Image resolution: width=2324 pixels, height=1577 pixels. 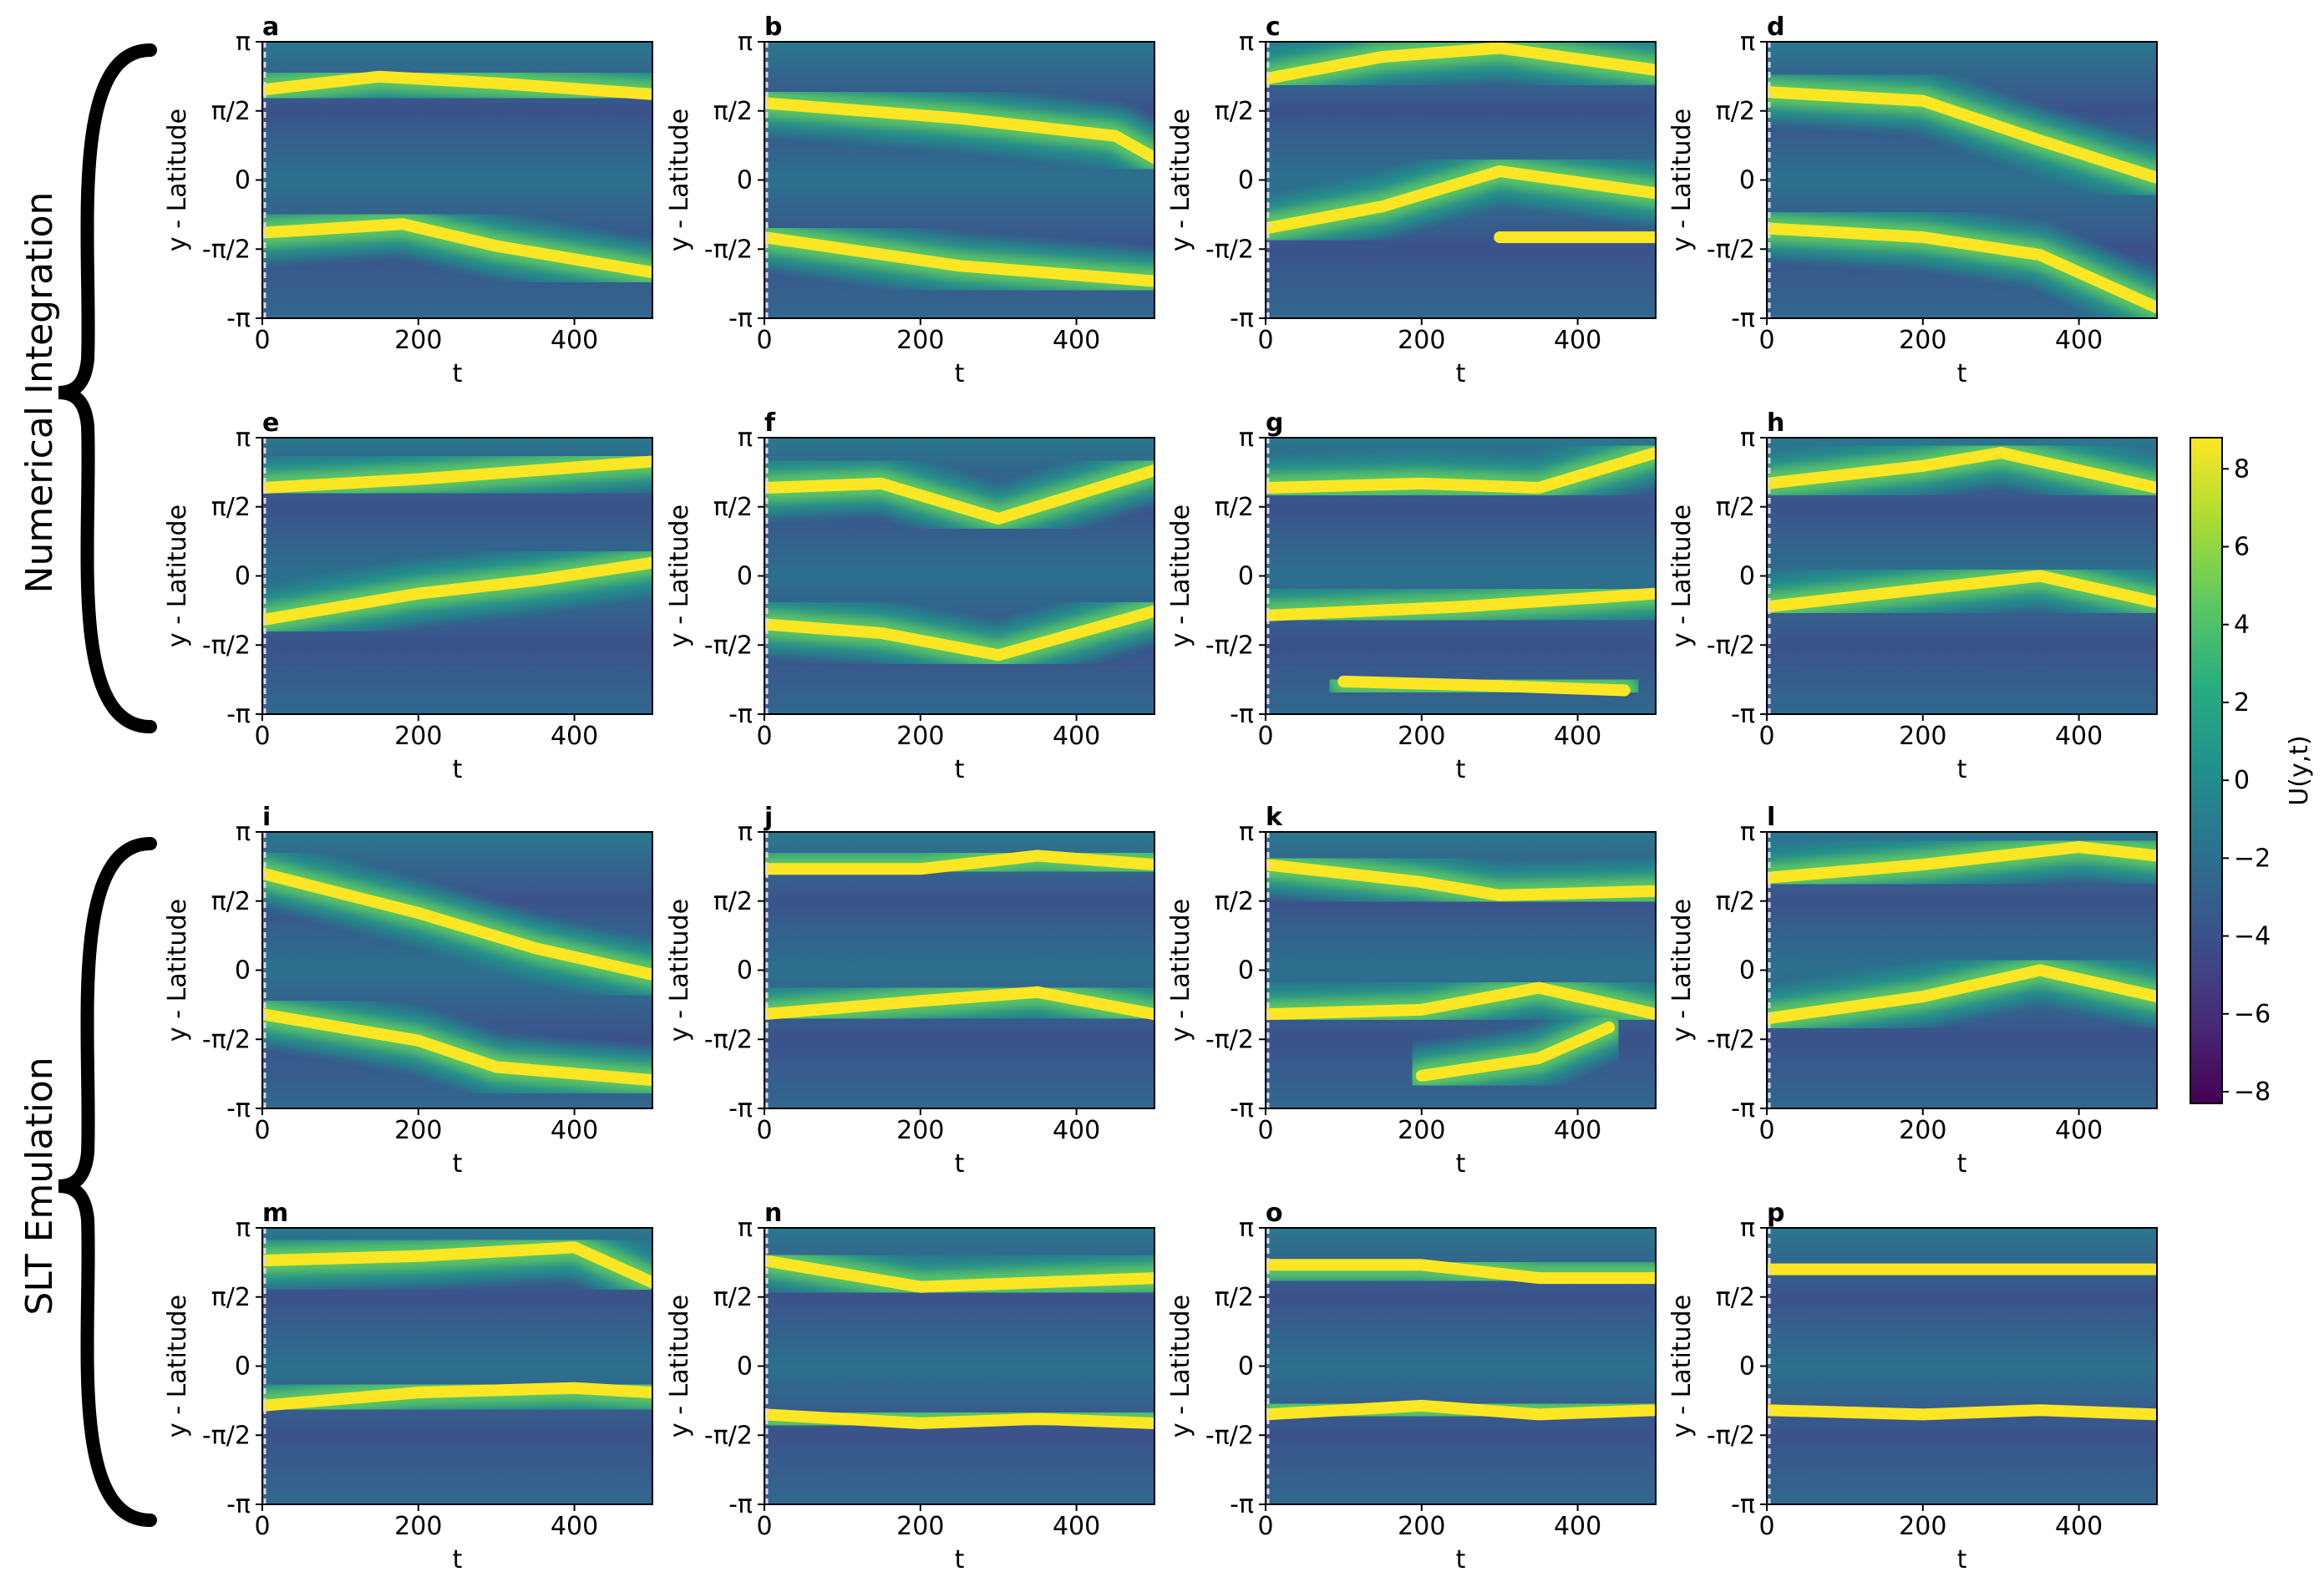 What do you see at coordinates (2252, 858) in the screenshot?
I see `colorbar-tick-label: −2` at bounding box center [2252, 858].